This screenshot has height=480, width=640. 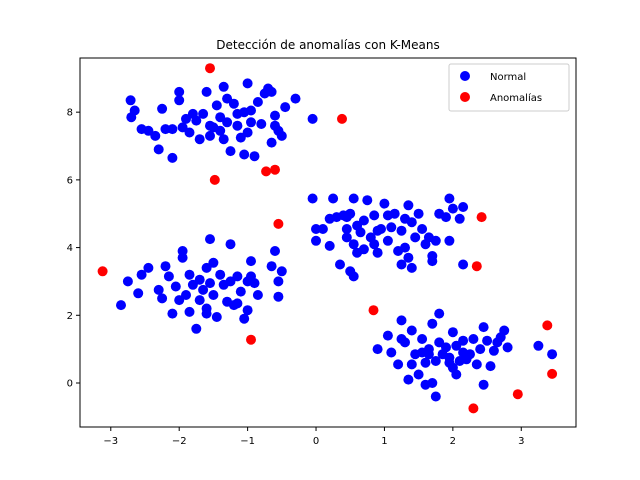 What do you see at coordinates (70, 113) in the screenshot?
I see `y-tick-label: 8` at bounding box center [70, 113].